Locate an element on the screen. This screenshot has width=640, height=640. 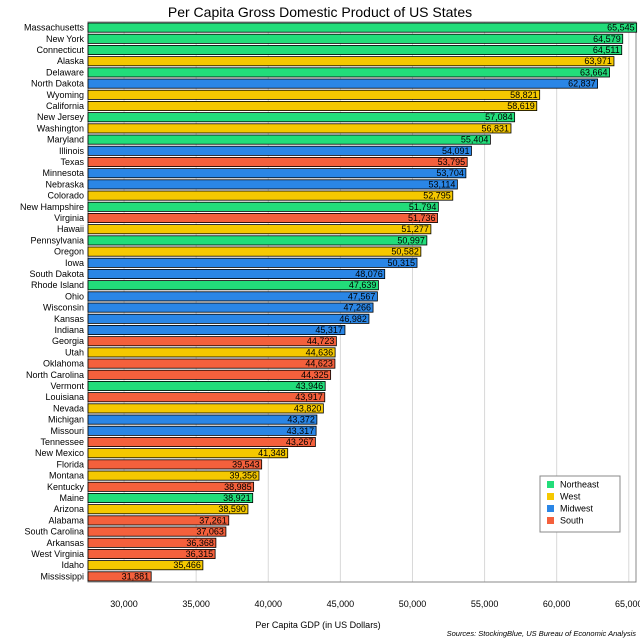
state-label: Ohio is located at coordinates (74, 296).